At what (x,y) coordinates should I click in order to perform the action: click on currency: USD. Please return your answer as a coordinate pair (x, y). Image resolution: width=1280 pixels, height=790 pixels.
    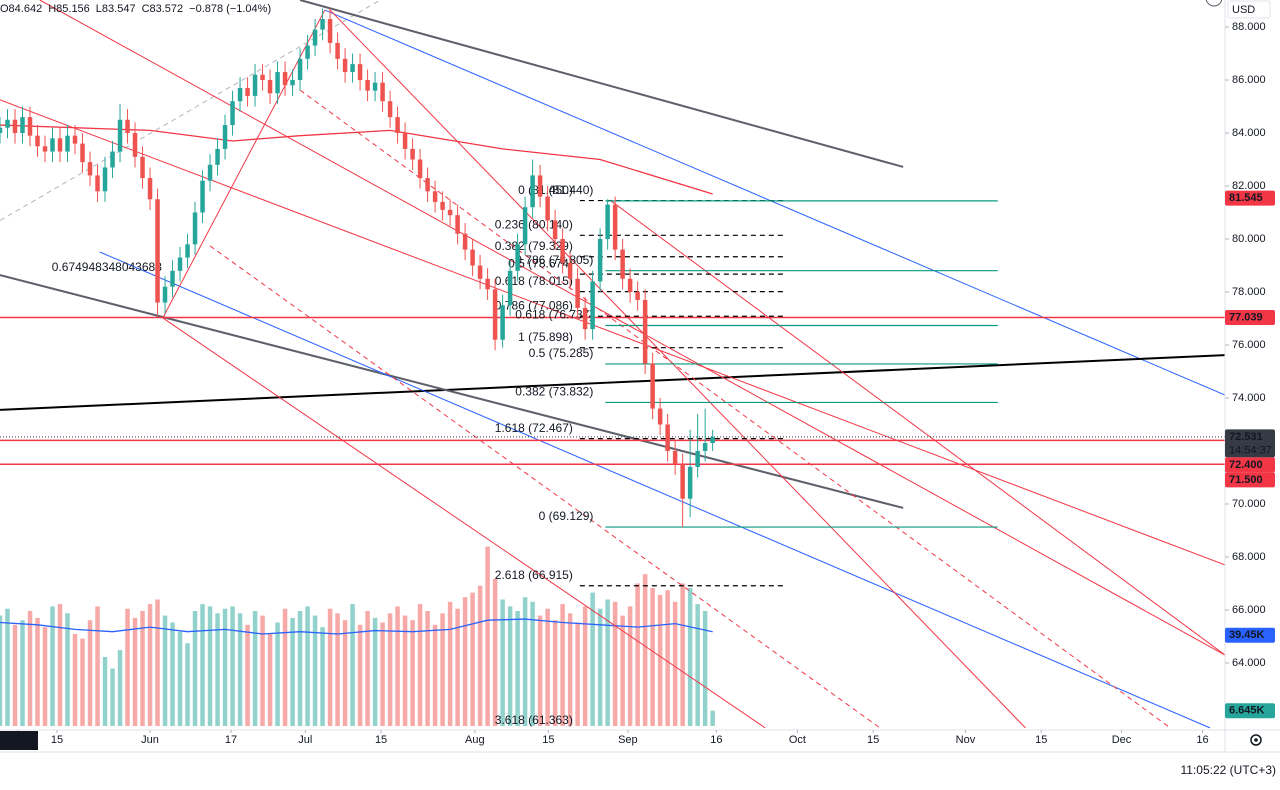
    Looking at the image, I should click on (1243, 10).